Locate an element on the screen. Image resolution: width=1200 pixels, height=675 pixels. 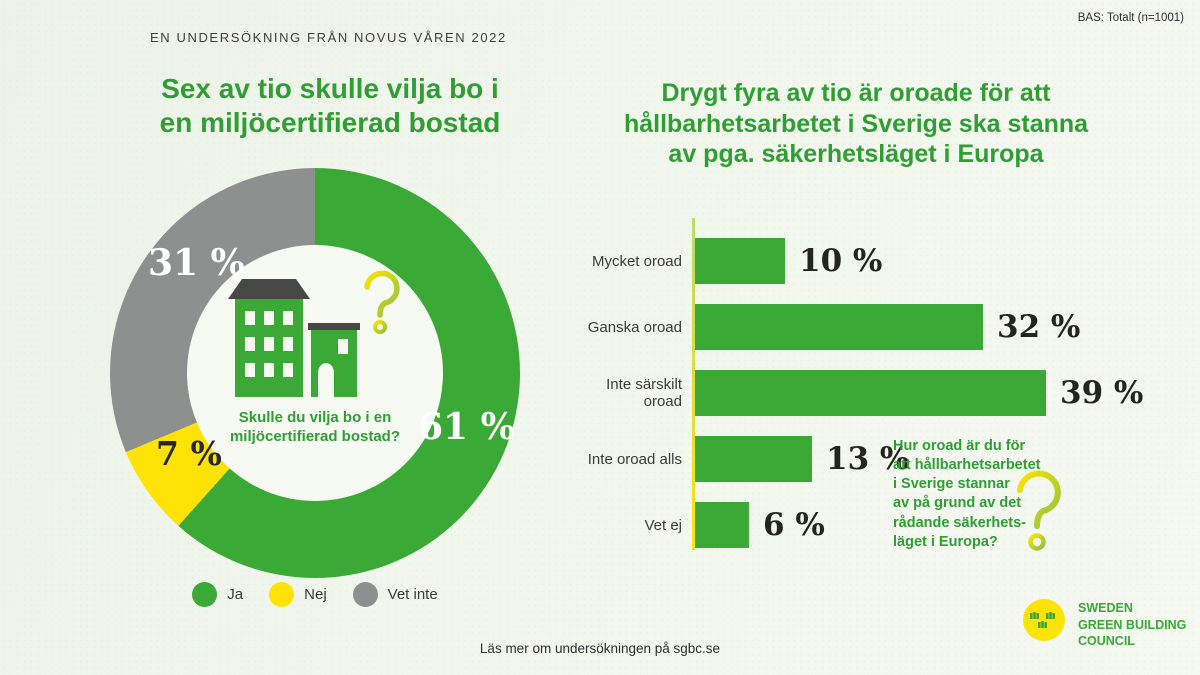
question-line: att hållbarhetsarbetet is located at coordinates (967, 465).